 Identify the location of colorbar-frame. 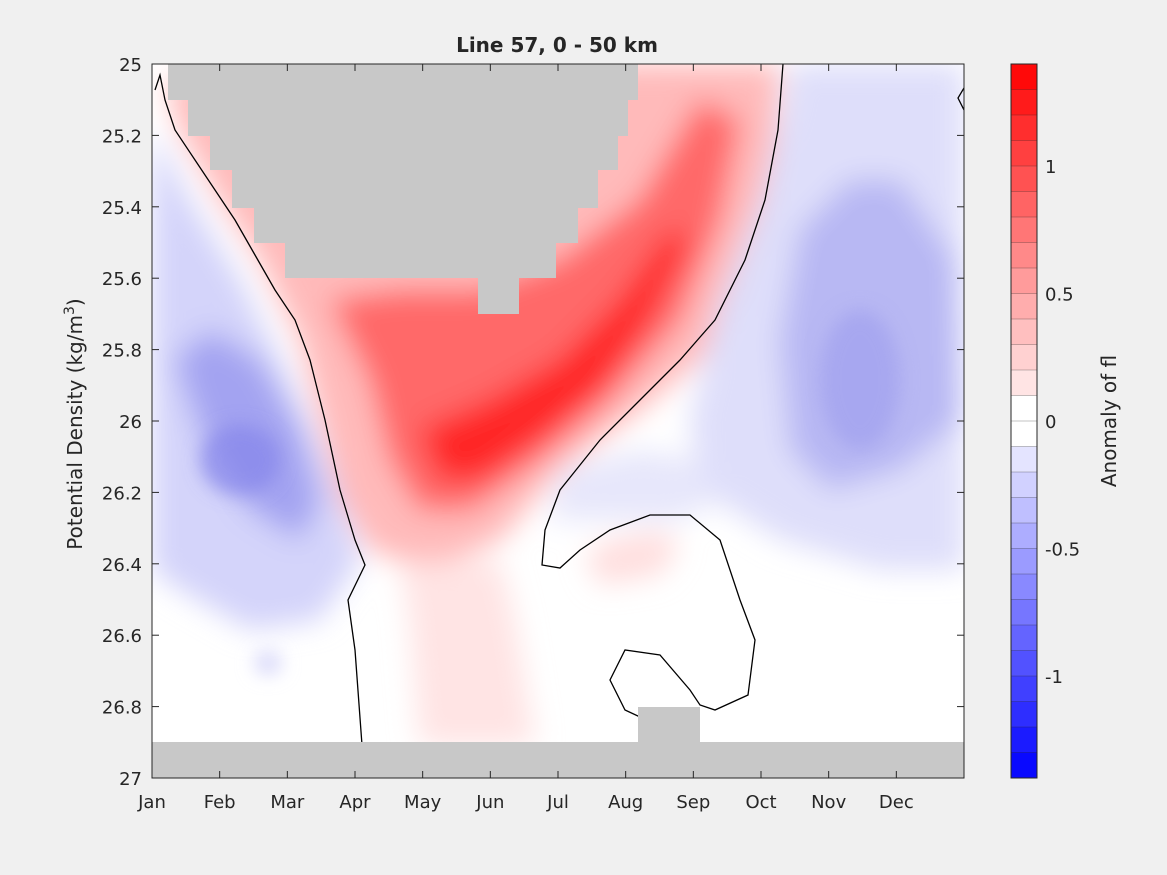
(1024, 421).